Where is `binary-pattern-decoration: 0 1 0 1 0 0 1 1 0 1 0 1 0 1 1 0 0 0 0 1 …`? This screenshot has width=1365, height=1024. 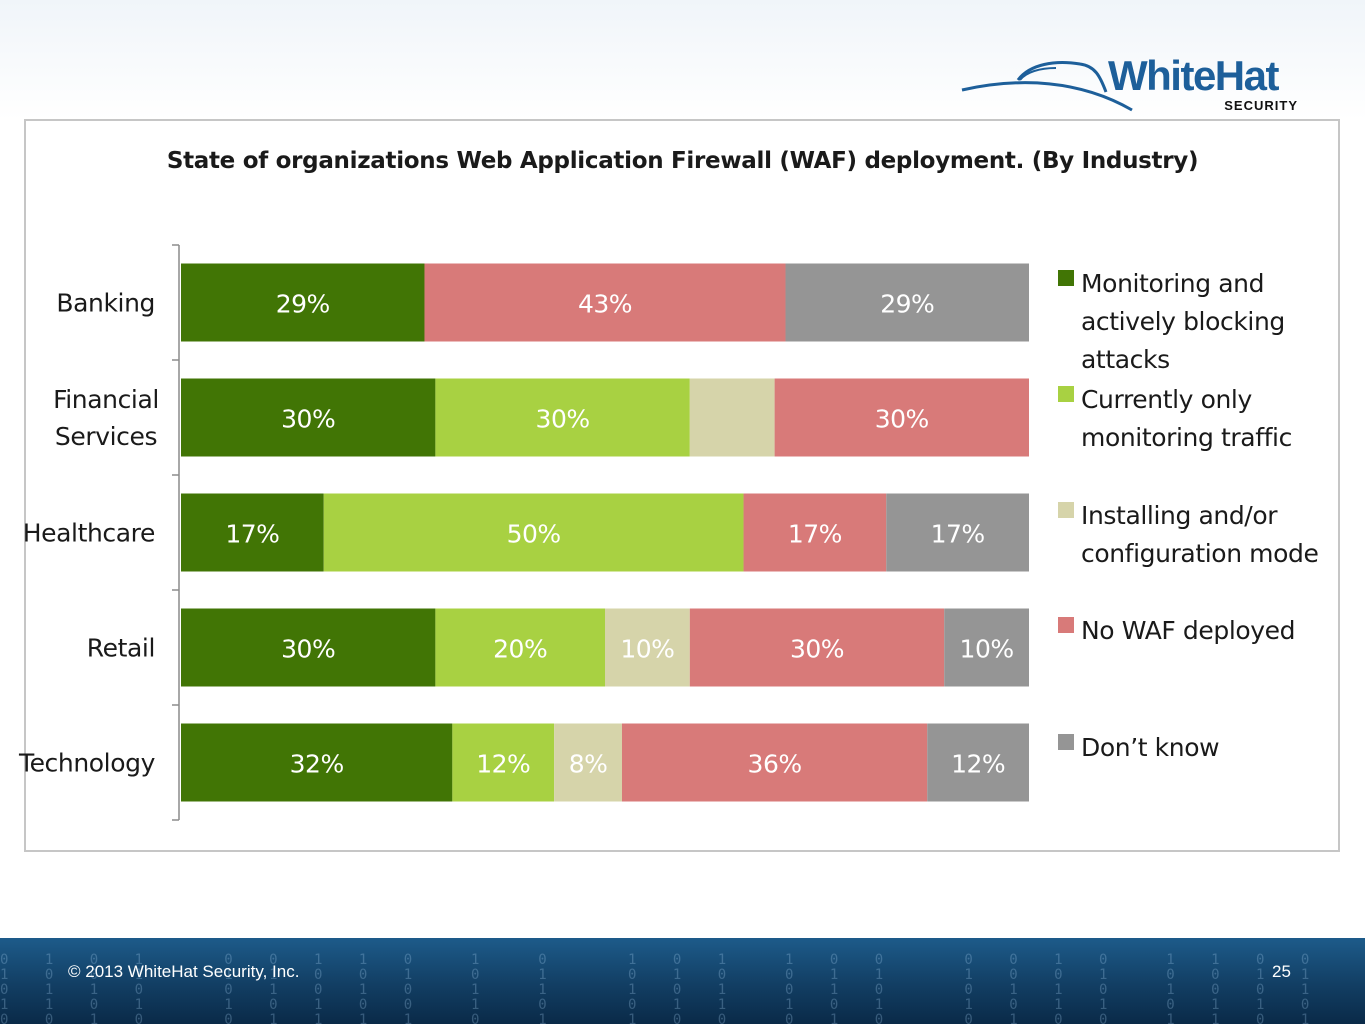 binary-pattern-decoration: 0 1 0 1 0 0 1 1 0 1 0 1 0 1 1 0 0 0 0 1 … is located at coordinates (662, 988).